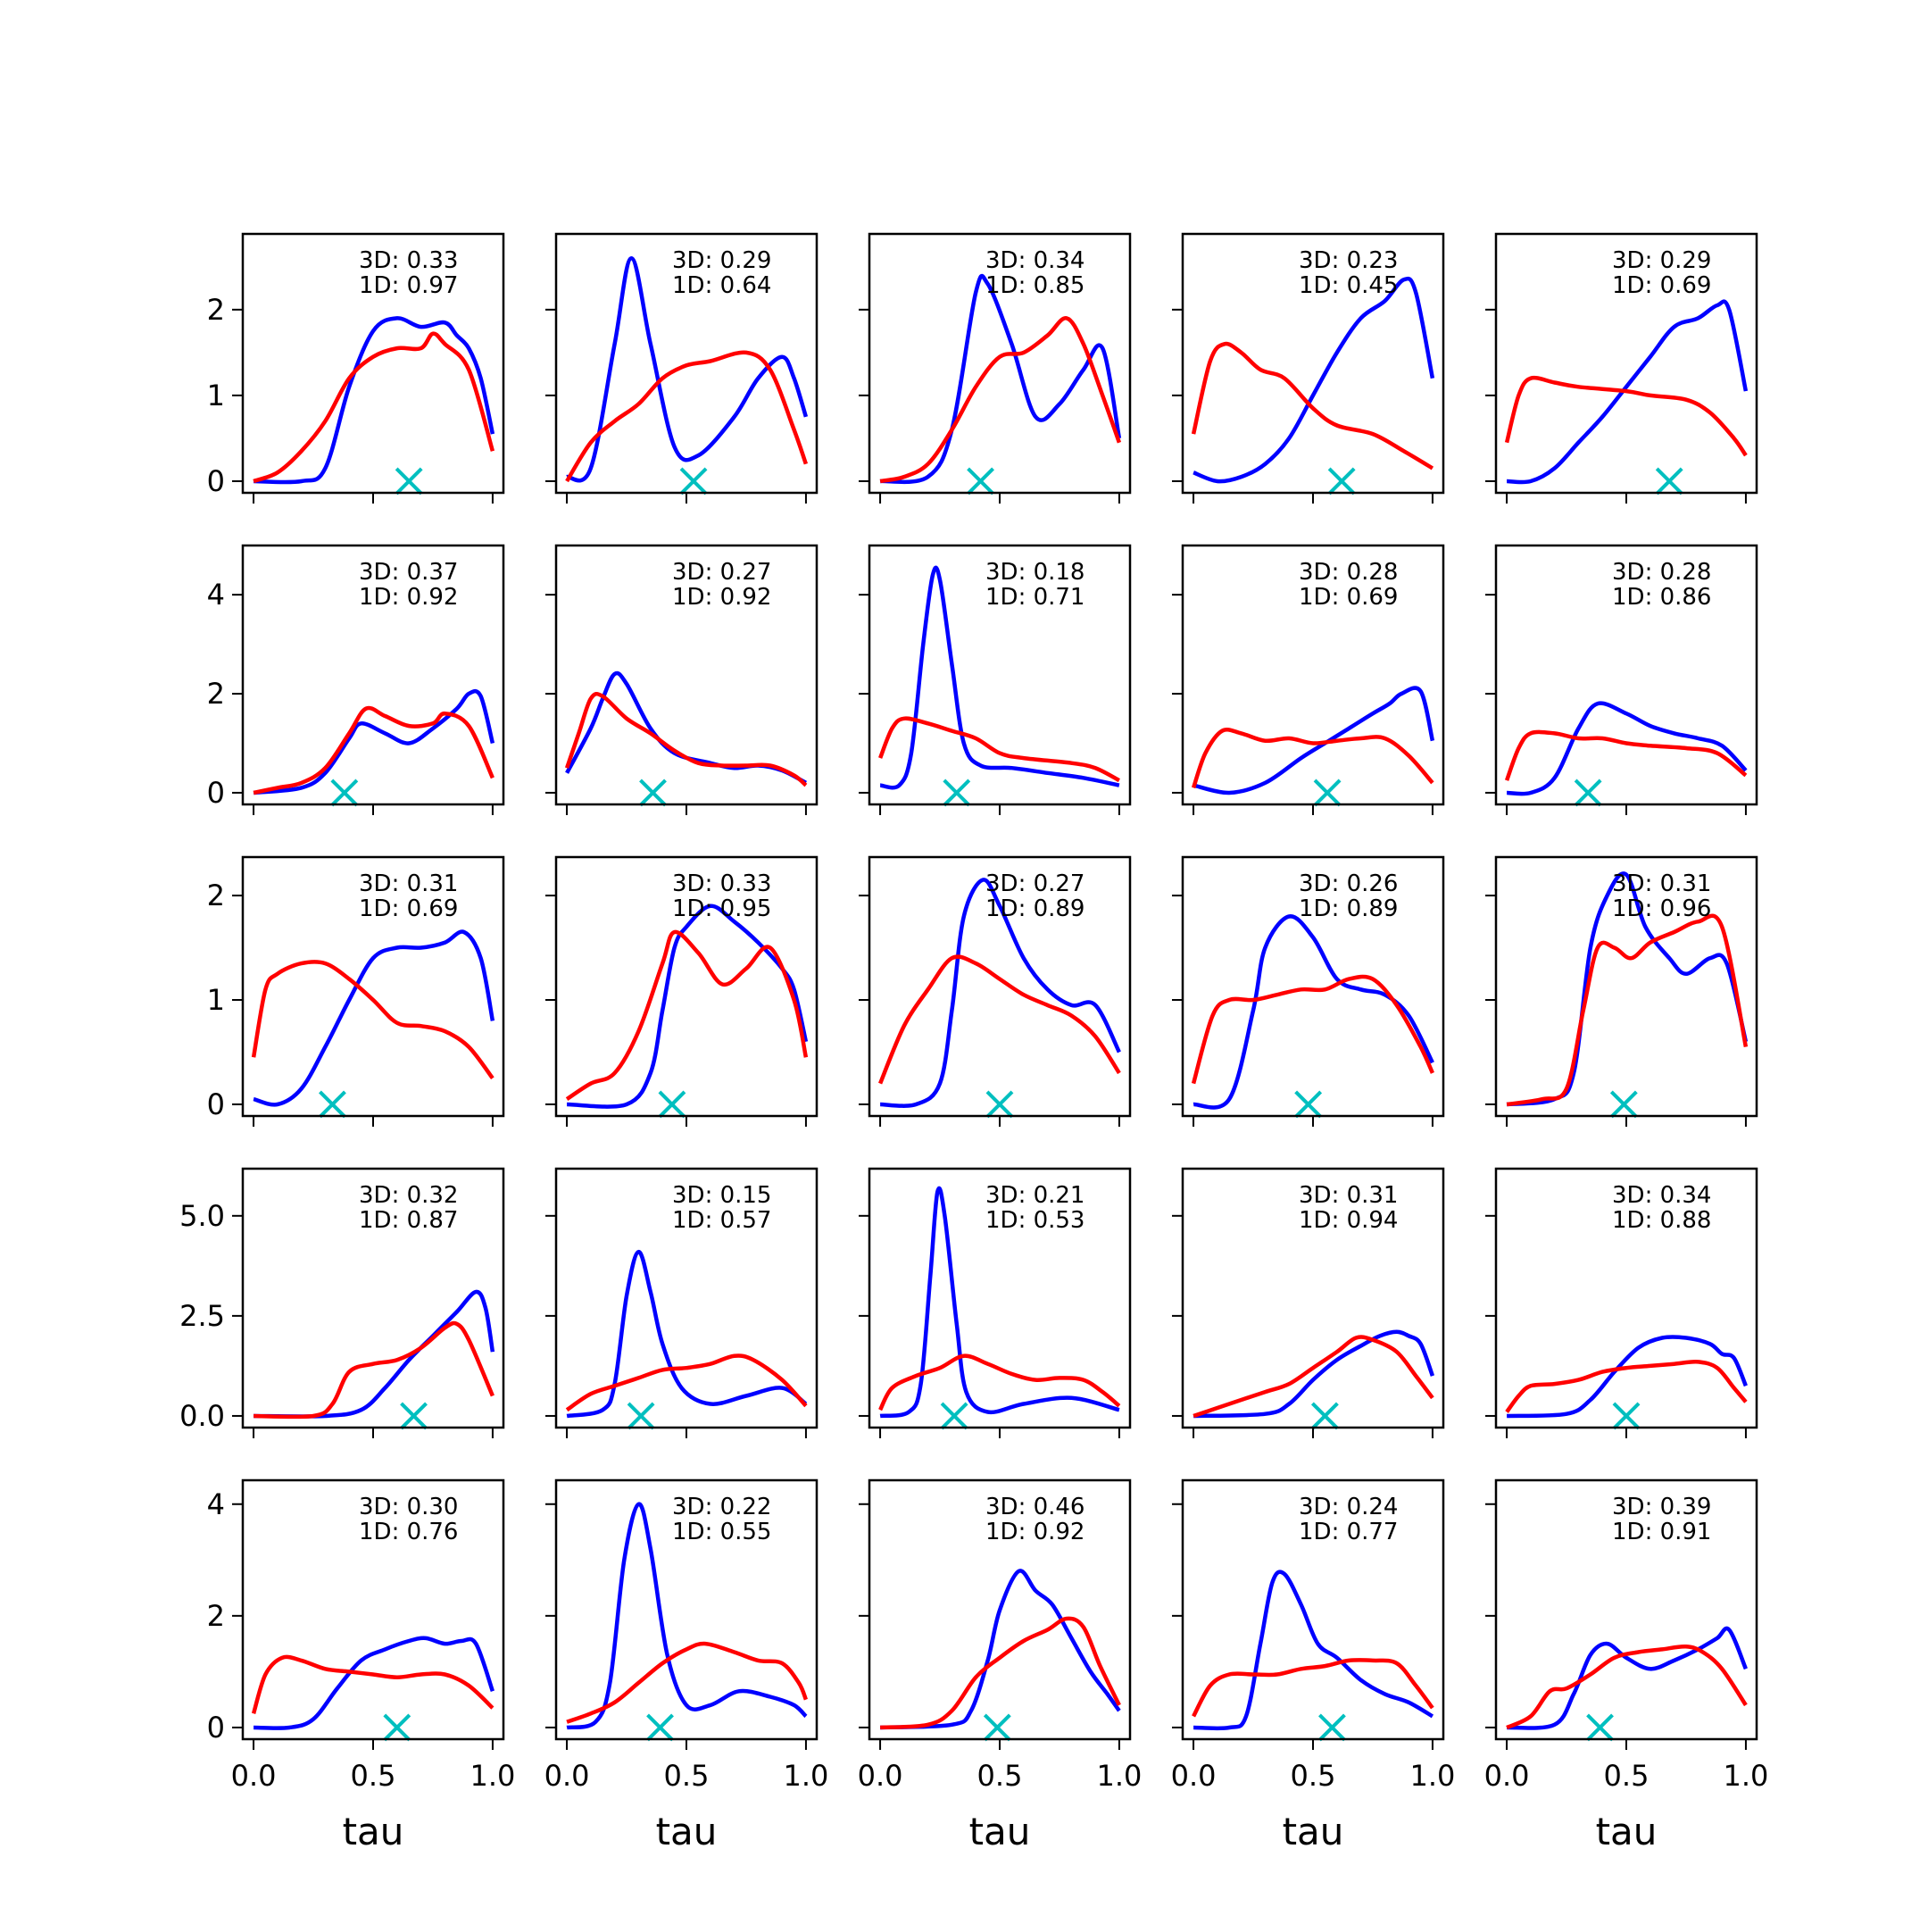  I want to click on annotation-1d: 1D: 0.88, so click(1662, 1220).